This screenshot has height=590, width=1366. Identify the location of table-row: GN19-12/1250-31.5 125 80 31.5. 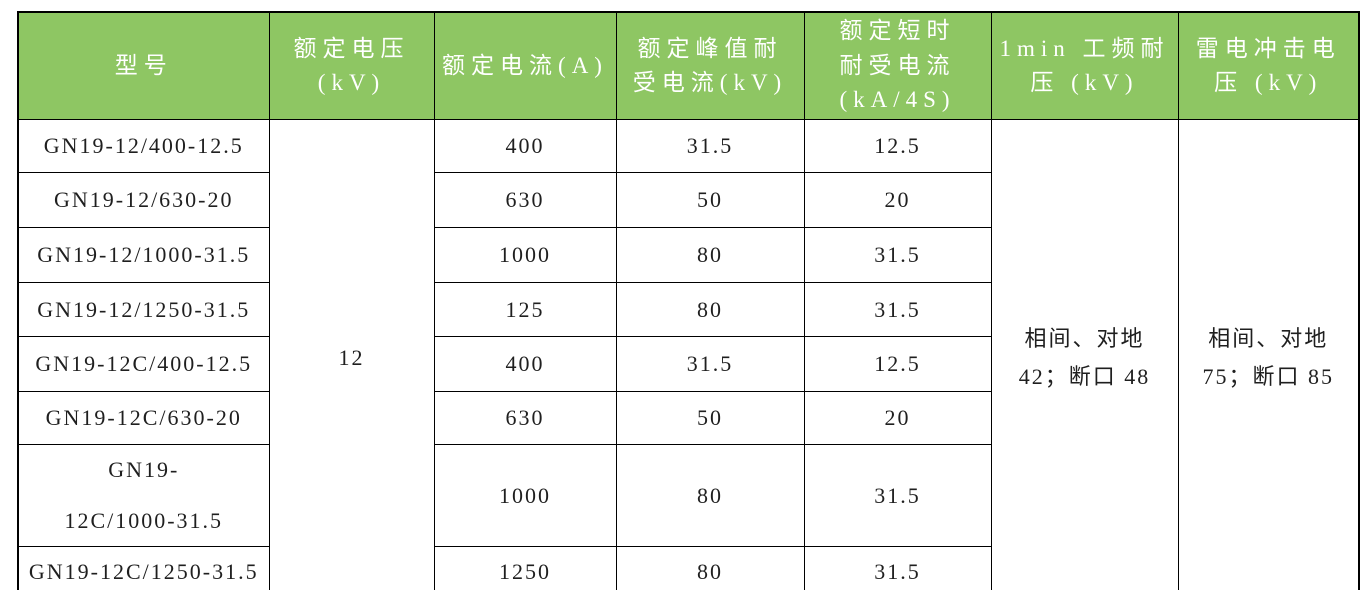
(688, 309).